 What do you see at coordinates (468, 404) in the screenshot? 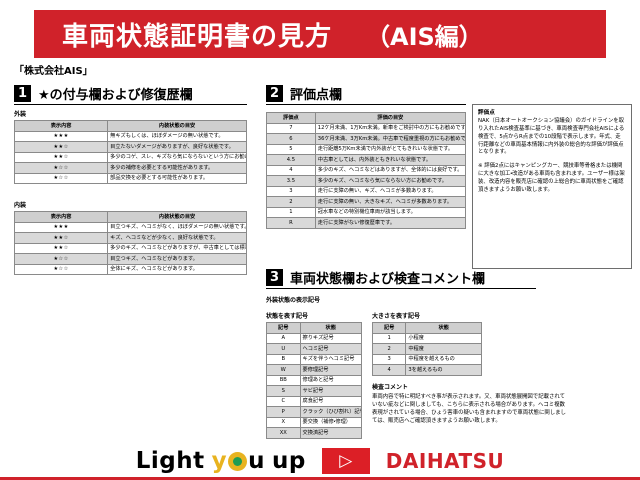
I see `comment-line-2: いない疵などに関しましても、こちらに表示される場合があります。ヘコミ複数` at bounding box center [468, 404].